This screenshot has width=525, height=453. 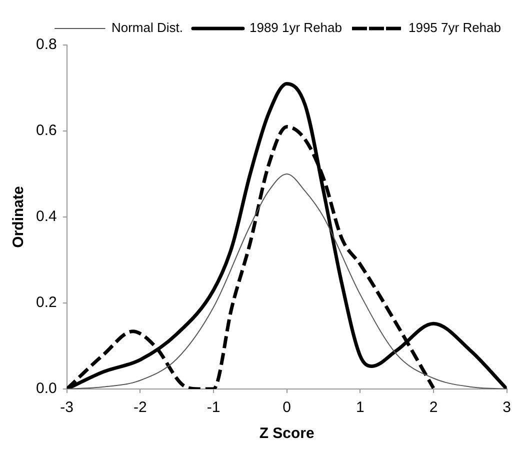 What do you see at coordinates (19, 217) in the screenshot?
I see `y-axis-title: Ordinate` at bounding box center [19, 217].